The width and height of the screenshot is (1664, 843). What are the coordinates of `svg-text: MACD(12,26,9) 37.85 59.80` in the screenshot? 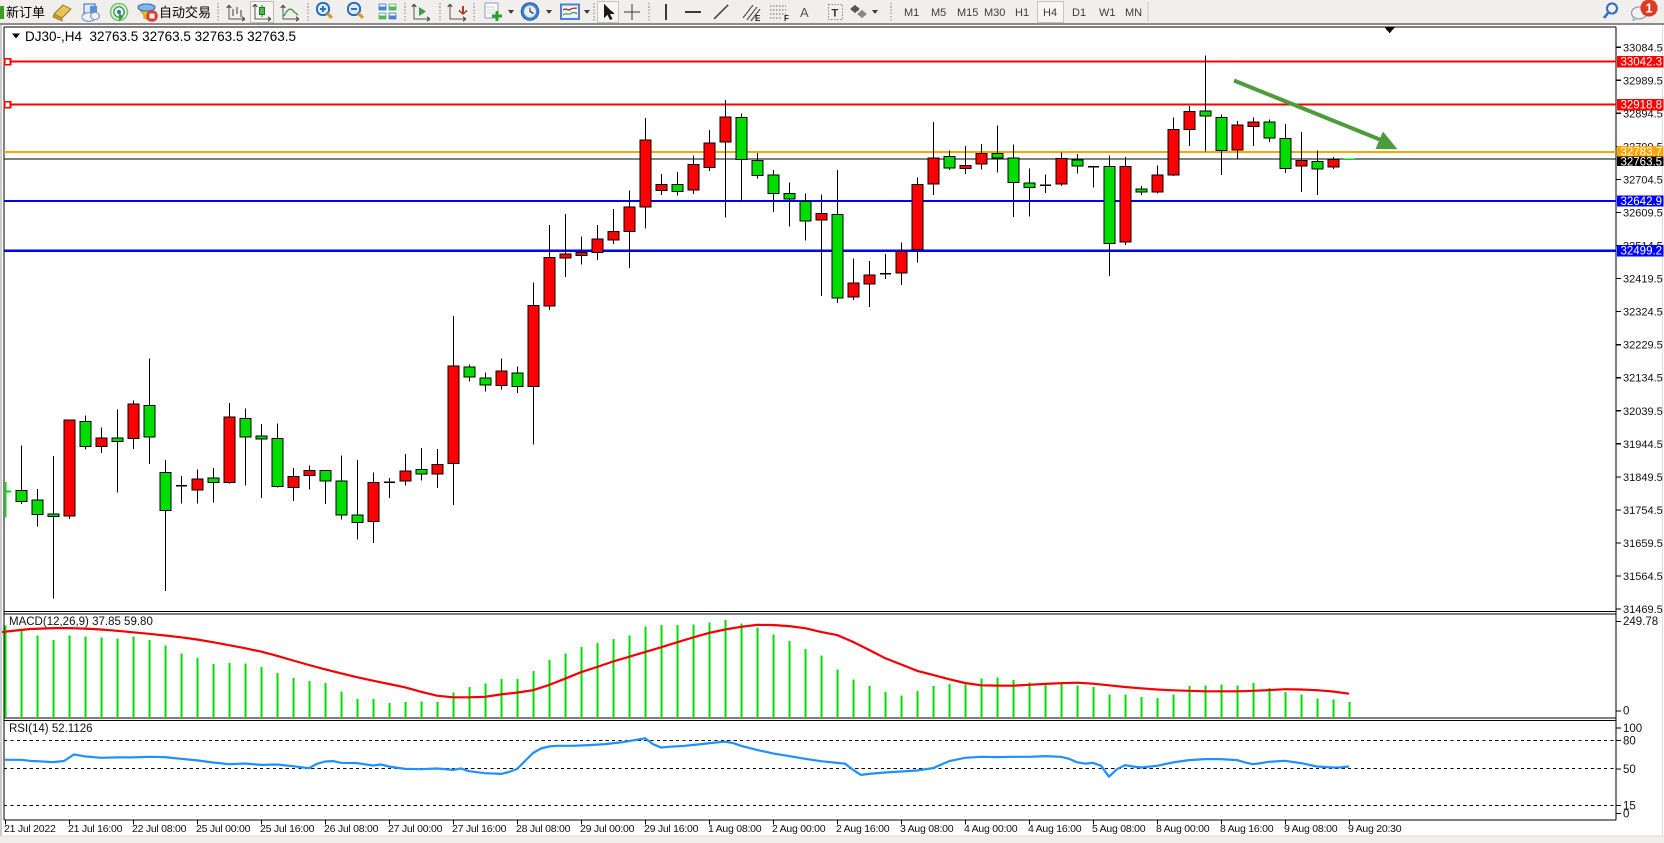 It's located at (81, 622).